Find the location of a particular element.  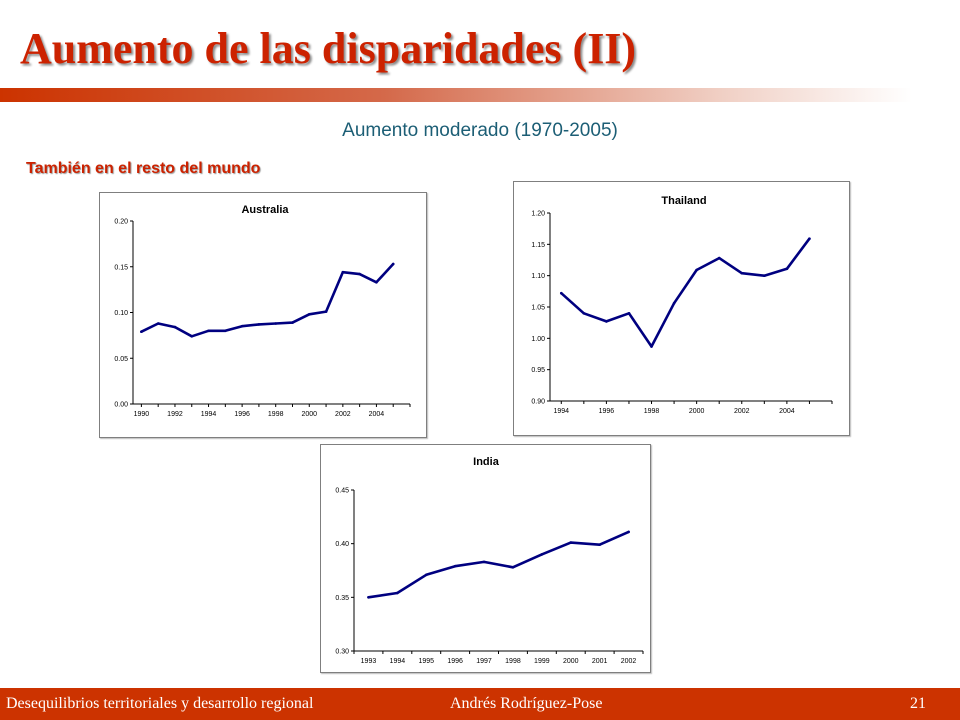

section-label: También en el resto del mundo is located at coordinates (143, 168).